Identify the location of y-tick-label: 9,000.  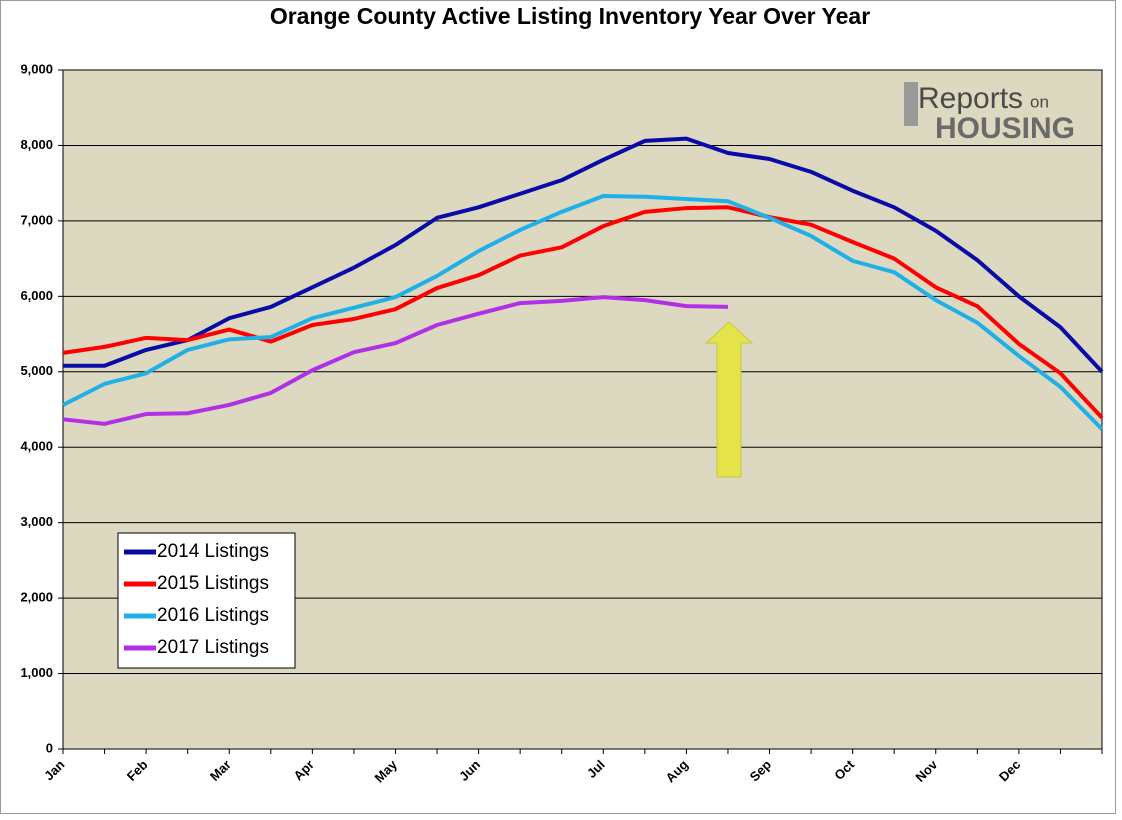
(36, 68).